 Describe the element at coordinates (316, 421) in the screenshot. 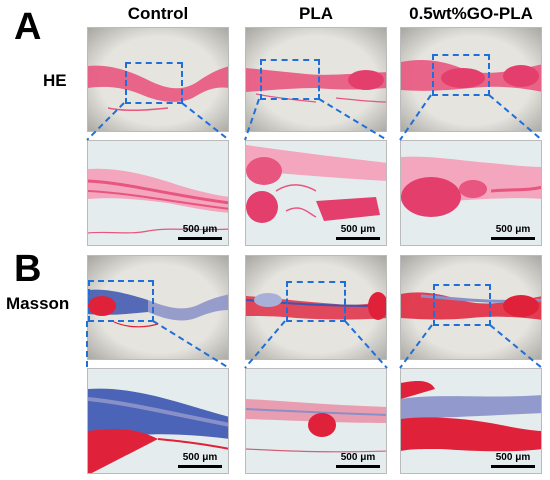

I see `masson-pla-zoom-image: 500 μm` at that location.